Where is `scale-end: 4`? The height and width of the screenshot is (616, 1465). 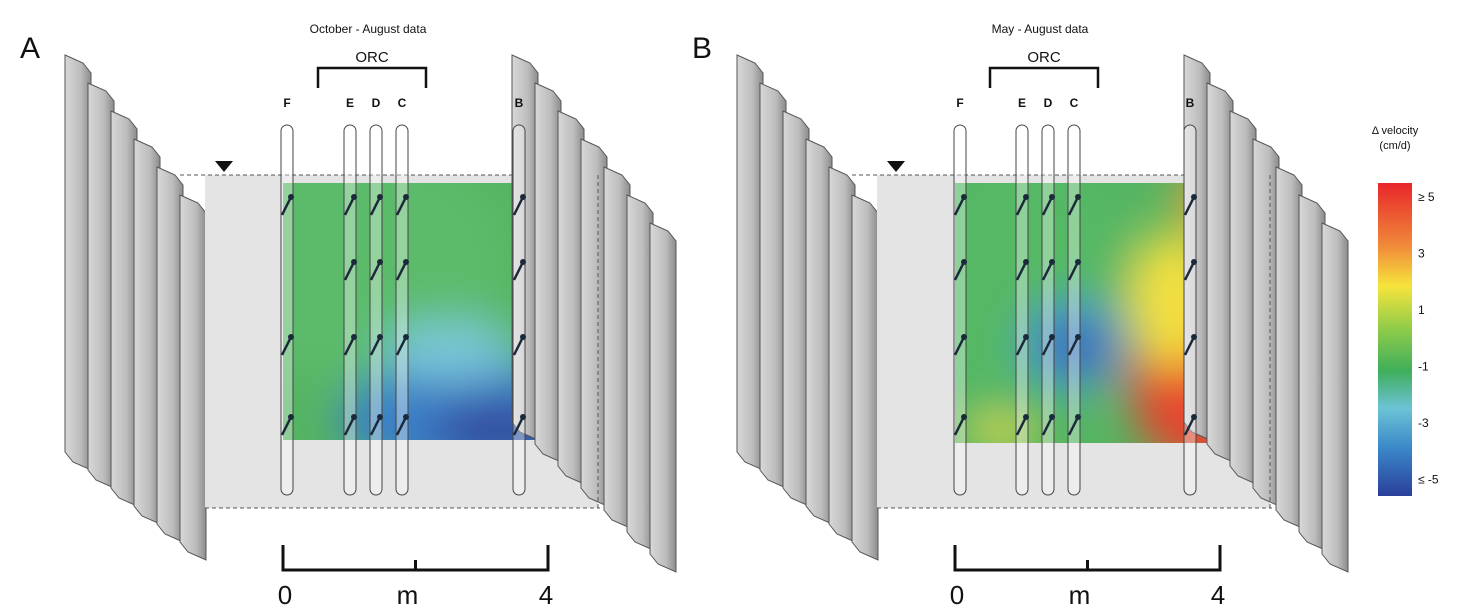
scale-end: 4 is located at coordinates (546, 595).